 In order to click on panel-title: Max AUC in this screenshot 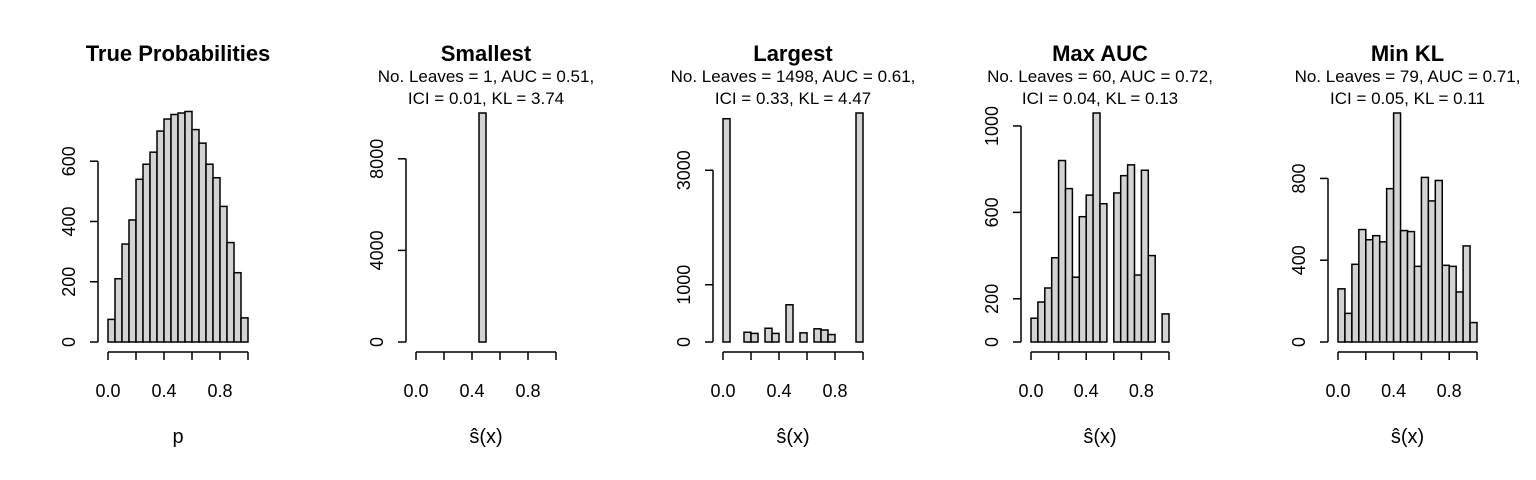, I will do `click(1100, 53)`.